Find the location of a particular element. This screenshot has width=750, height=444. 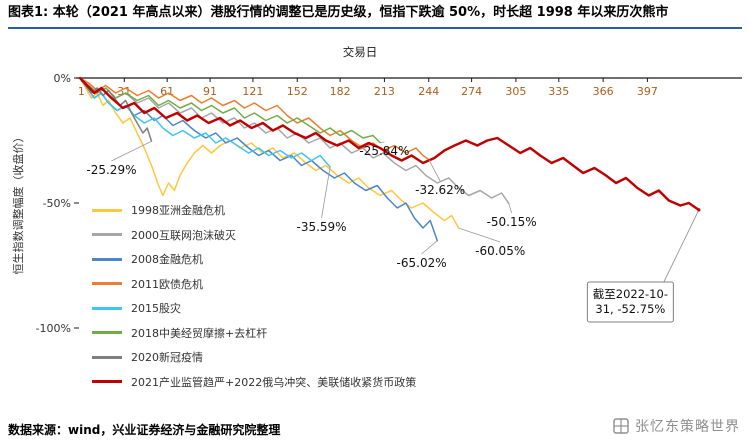

x-tick-label: 152 is located at coordinates (297, 91).